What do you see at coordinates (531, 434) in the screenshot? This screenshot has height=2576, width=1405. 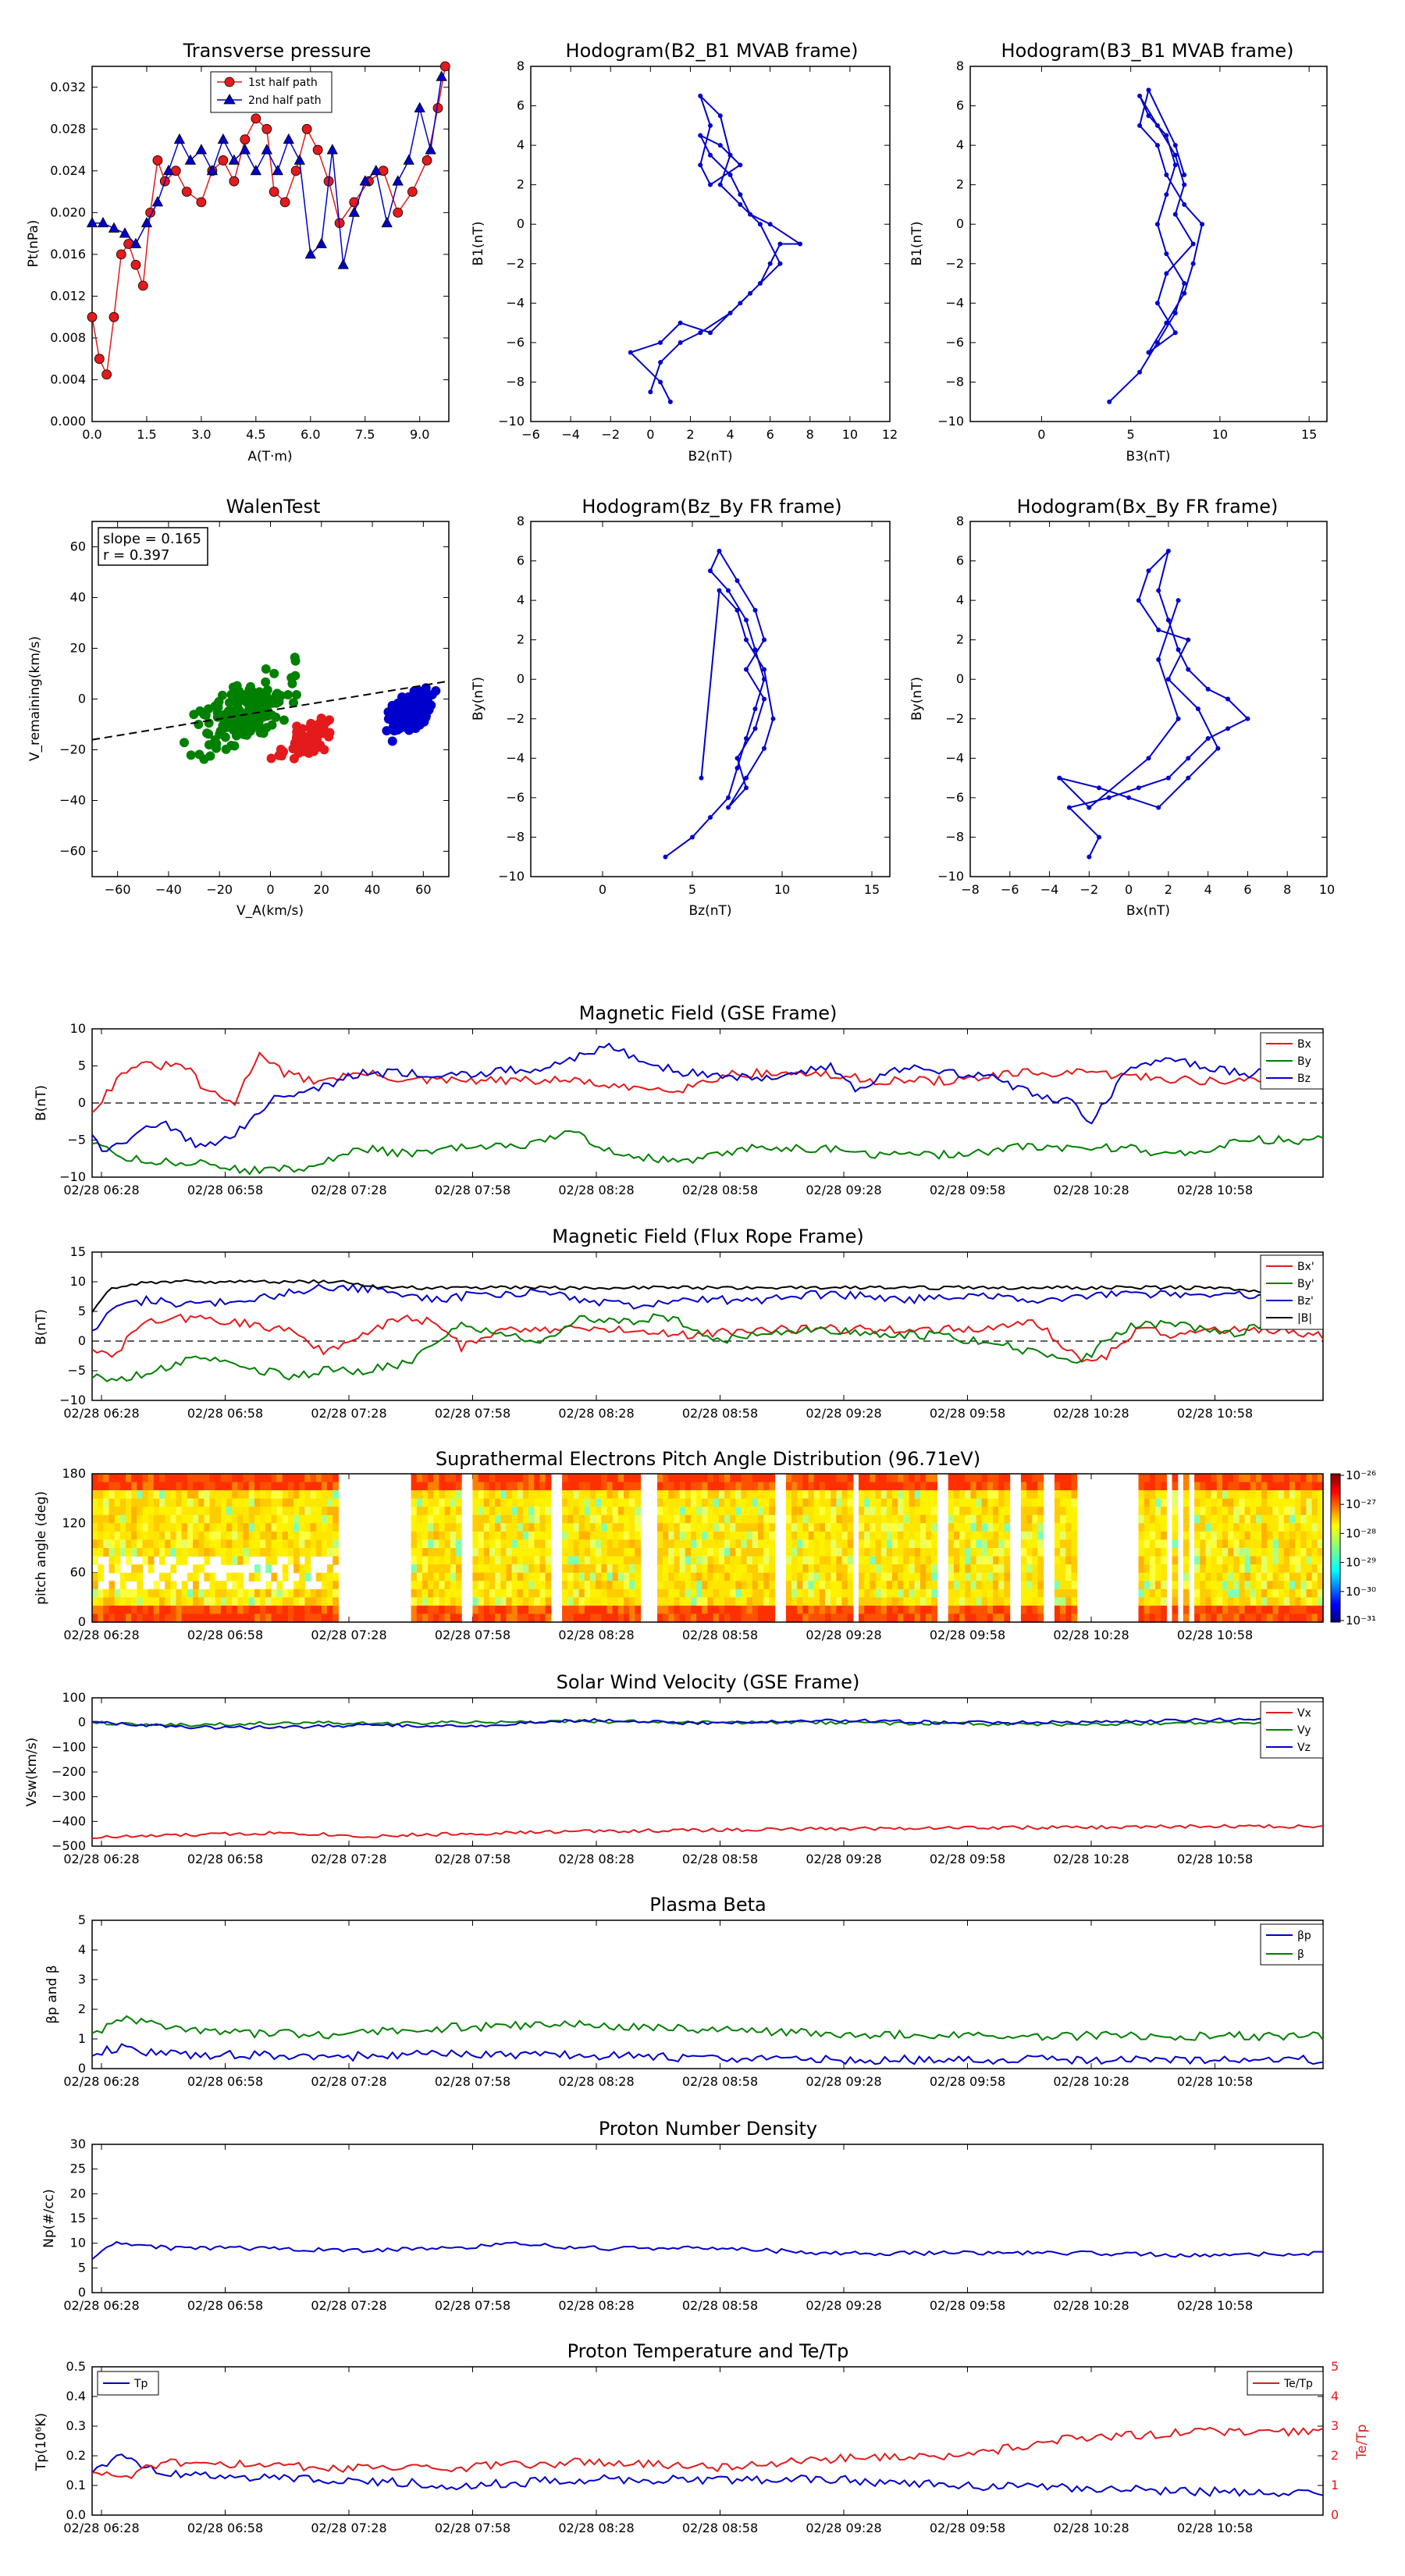 I see `h1-xtick: −6` at bounding box center [531, 434].